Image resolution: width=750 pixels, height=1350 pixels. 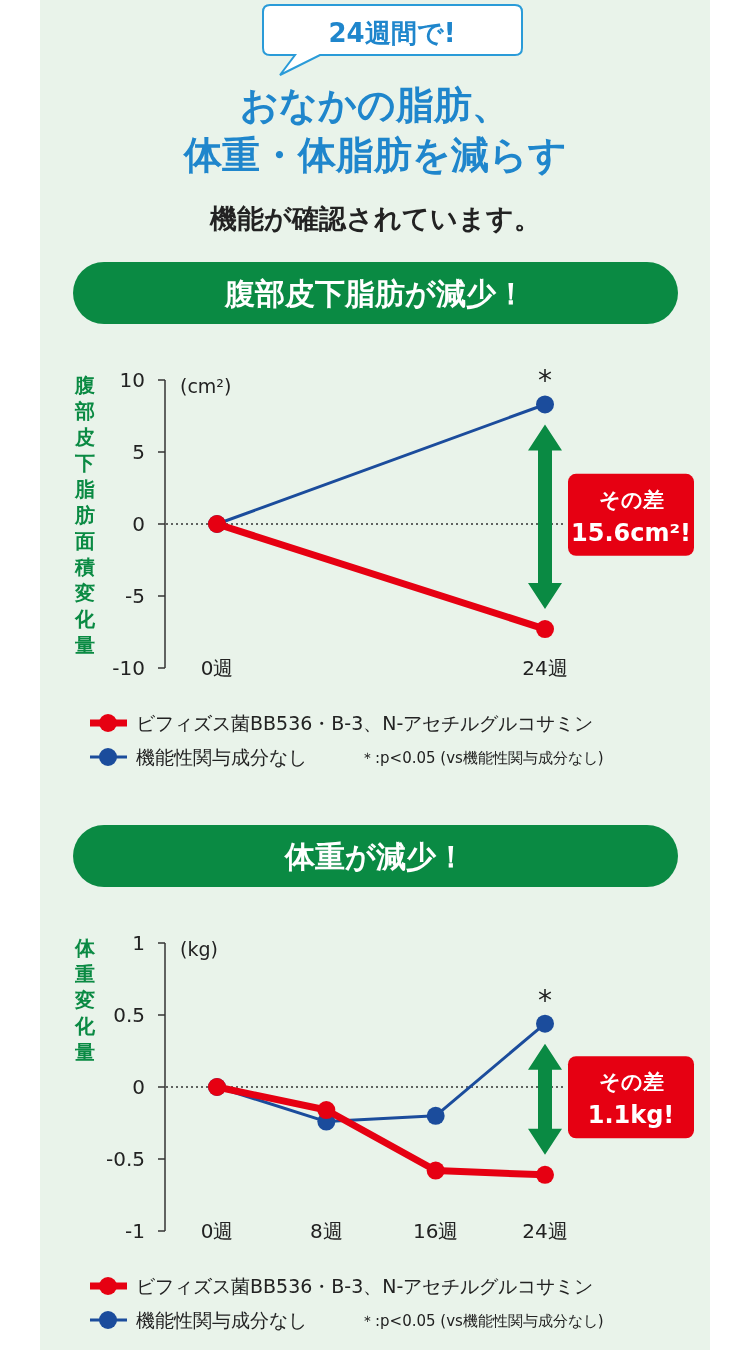 What do you see at coordinates (392, 33) in the screenshot?
I see `text: 24週間で!` at bounding box center [392, 33].